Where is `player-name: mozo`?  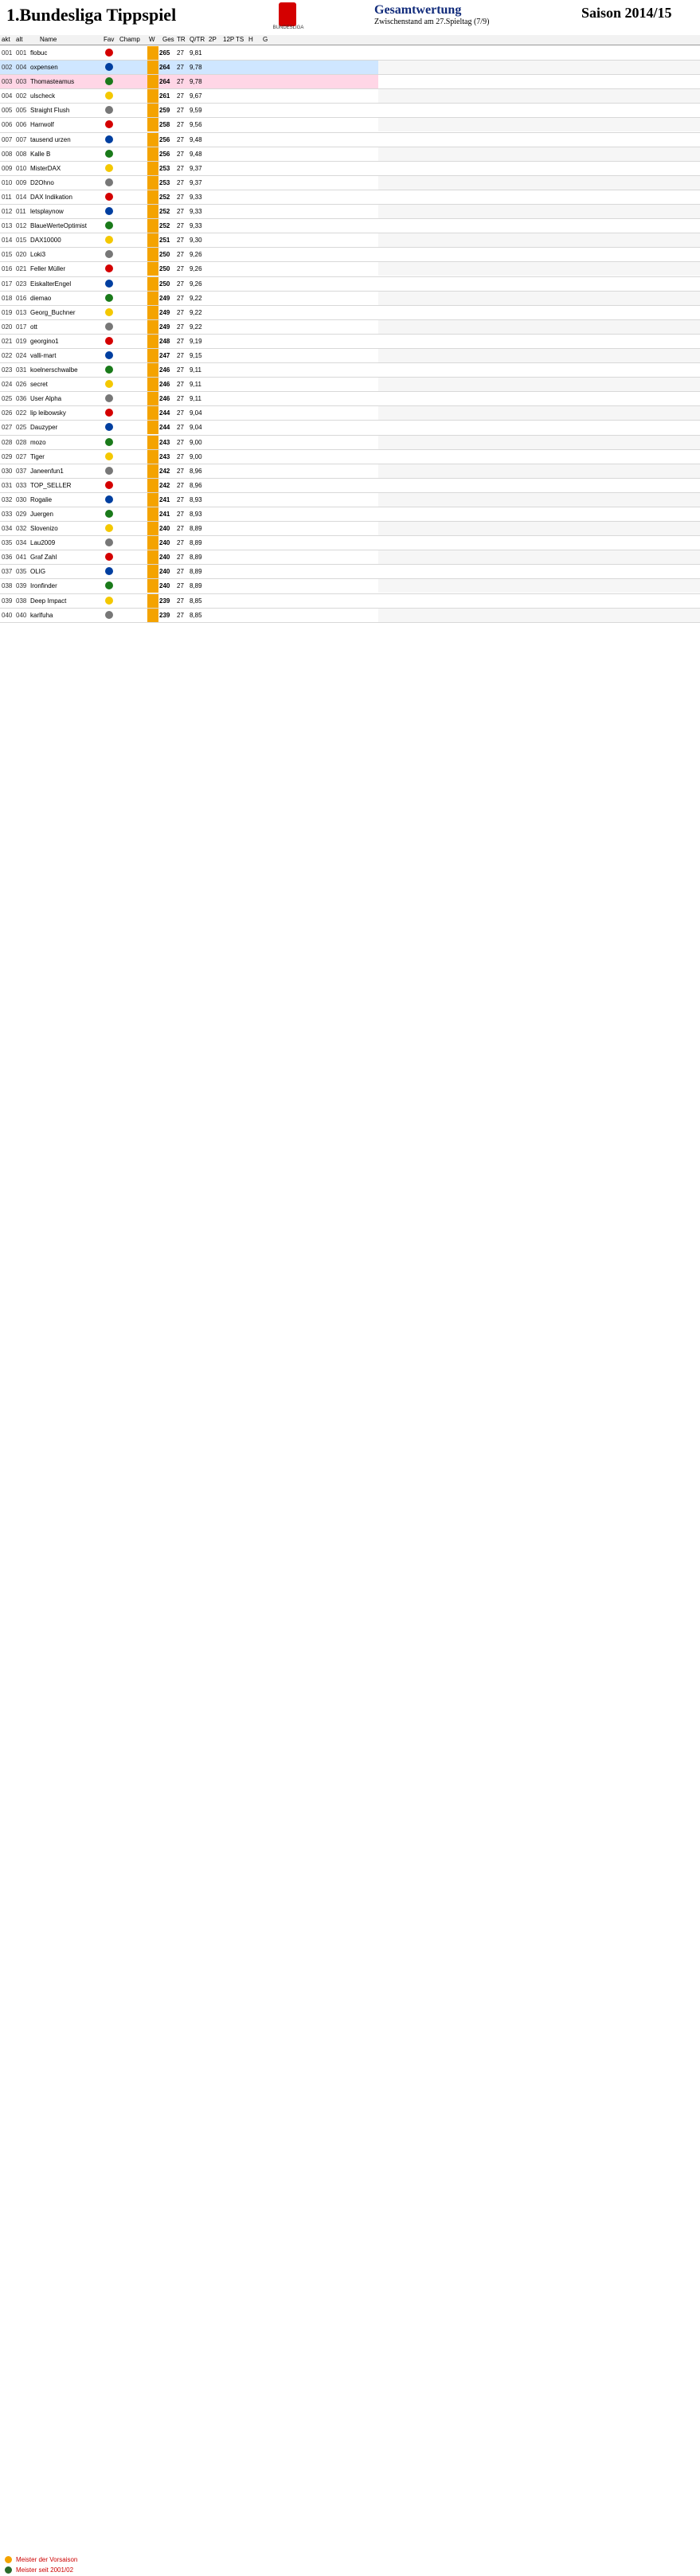 player-name: mozo is located at coordinates (38, 442).